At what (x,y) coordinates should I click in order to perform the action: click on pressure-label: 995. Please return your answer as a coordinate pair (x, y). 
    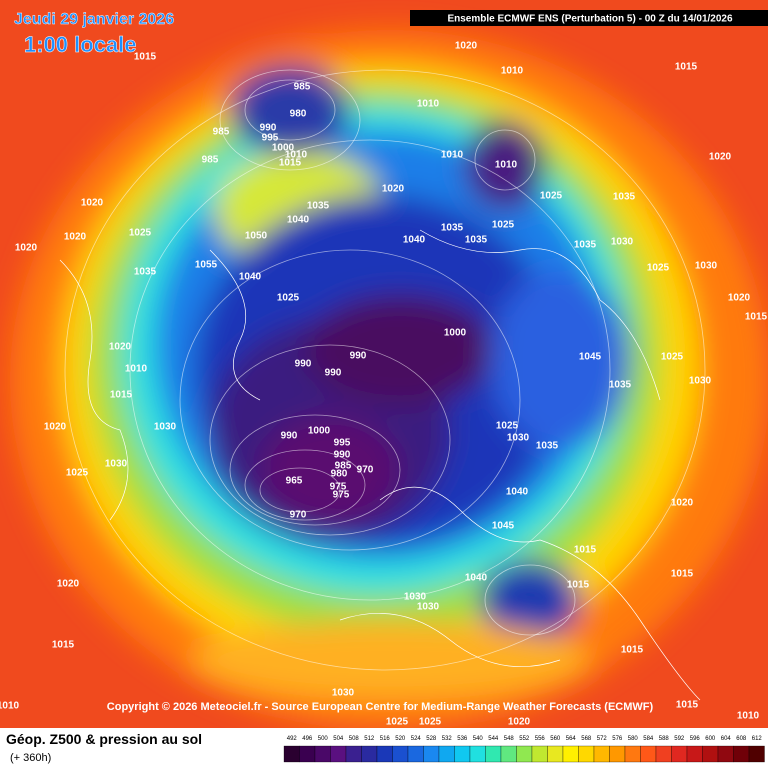
    Looking at the image, I should click on (342, 443).